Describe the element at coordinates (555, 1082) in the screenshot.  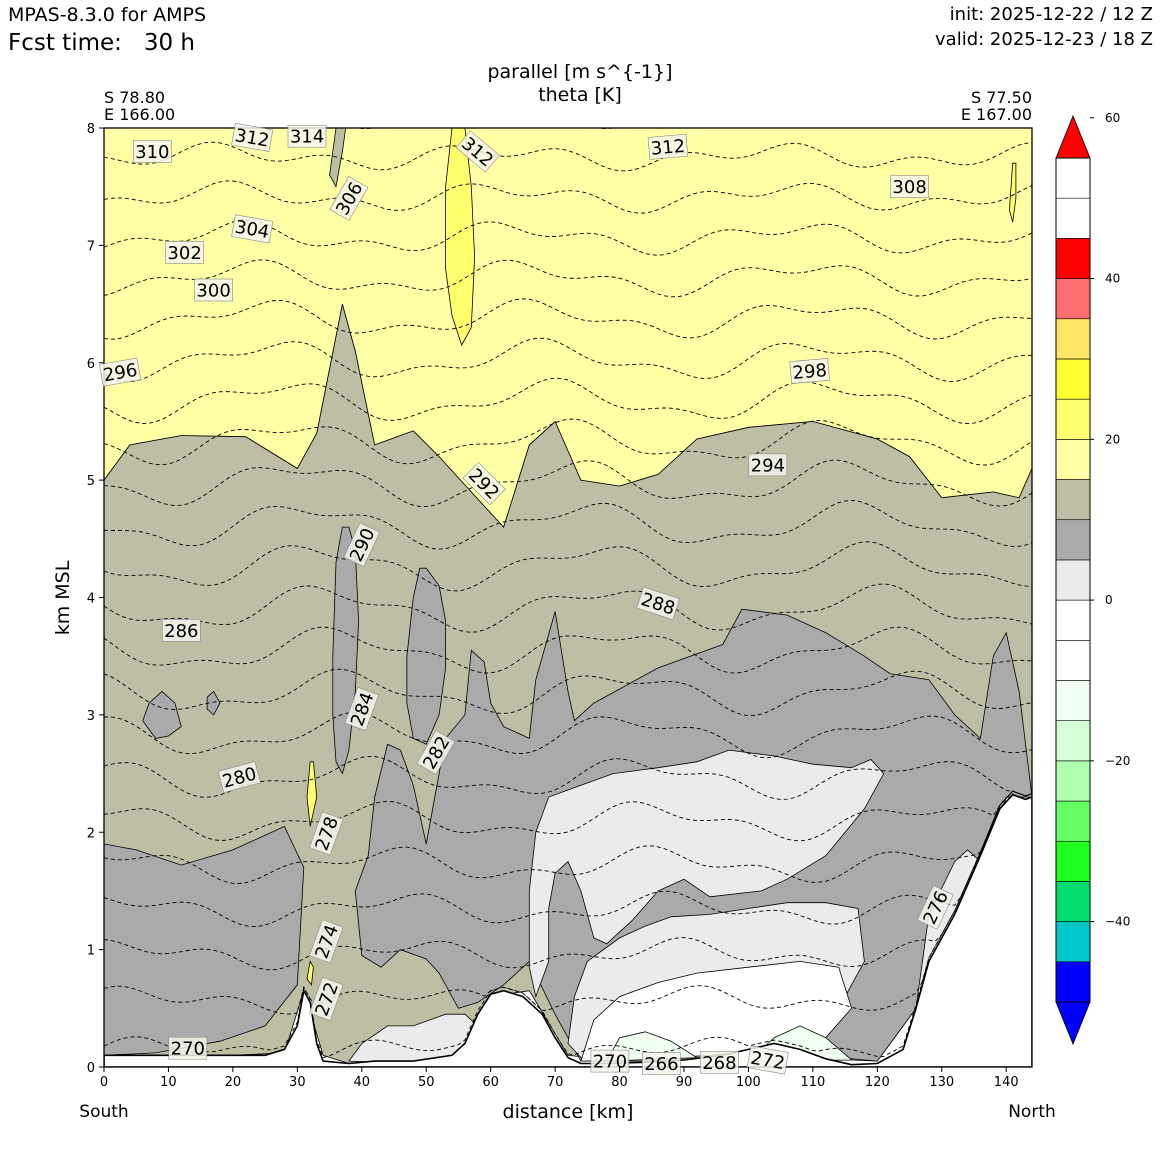
I see `x-tick-label: 70` at that location.